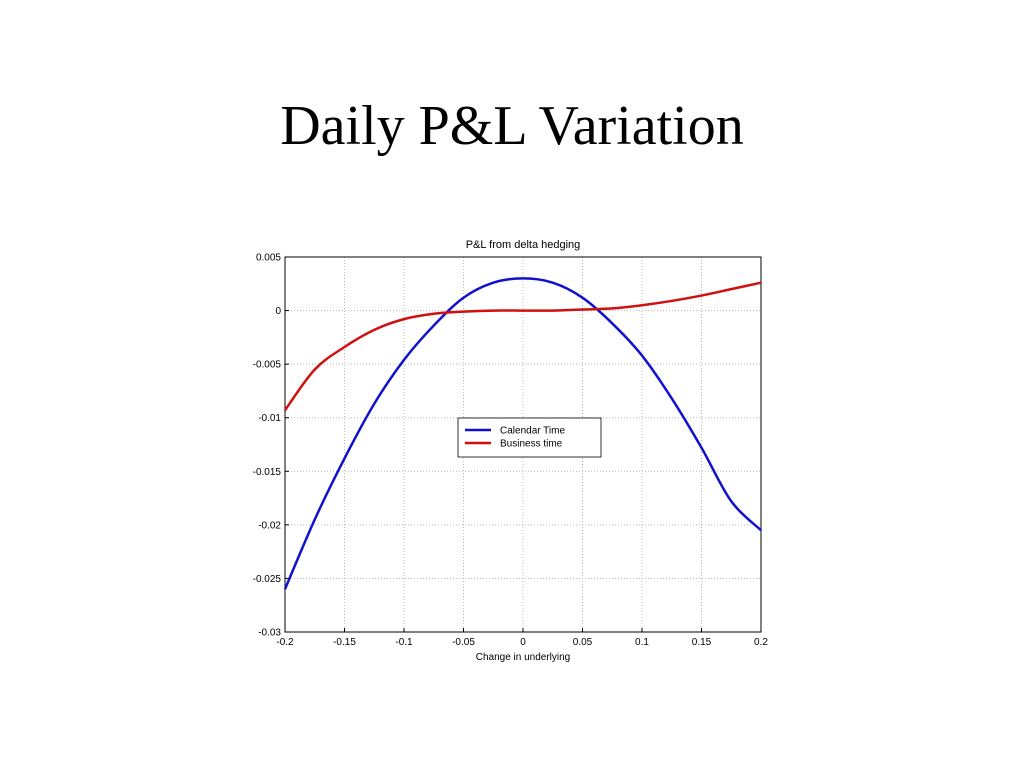 This screenshot has width=1024, height=768. What do you see at coordinates (267, 472) in the screenshot?
I see `y-tick-label: -0.015` at bounding box center [267, 472].